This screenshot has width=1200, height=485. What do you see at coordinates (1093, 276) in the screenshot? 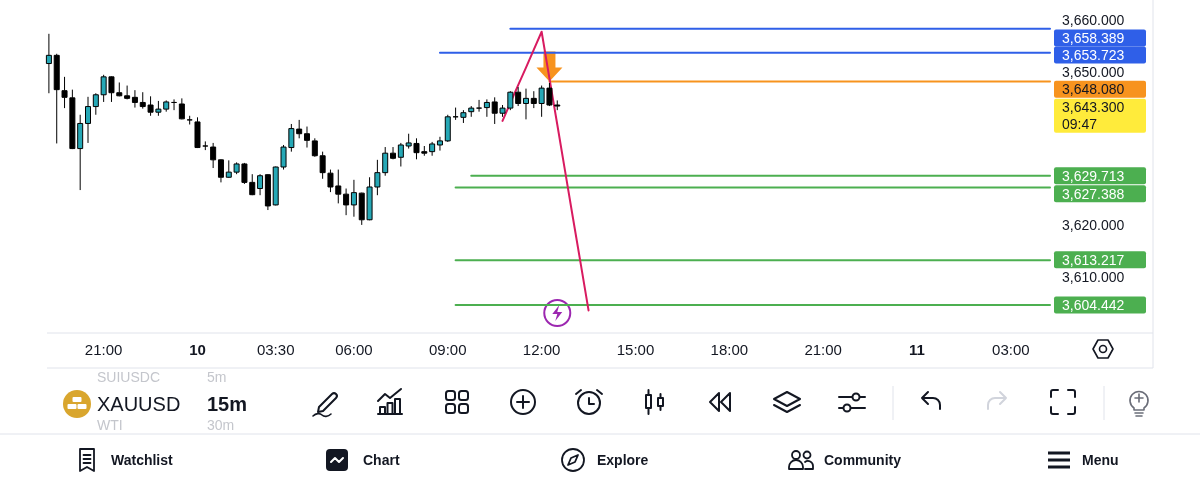
I see `y-tick-label: 3,610.000` at bounding box center [1093, 276].